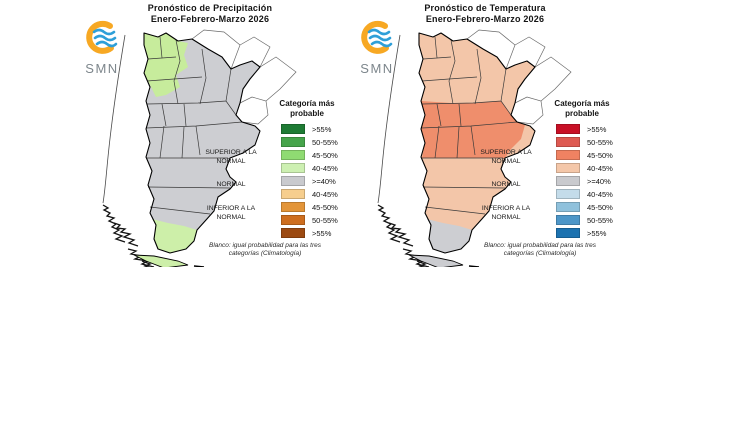 The image size is (750, 422). What do you see at coordinates (485, 8) in the screenshot?
I see `title-line1: Pronóstico de Temperatura` at bounding box center [485, 8].